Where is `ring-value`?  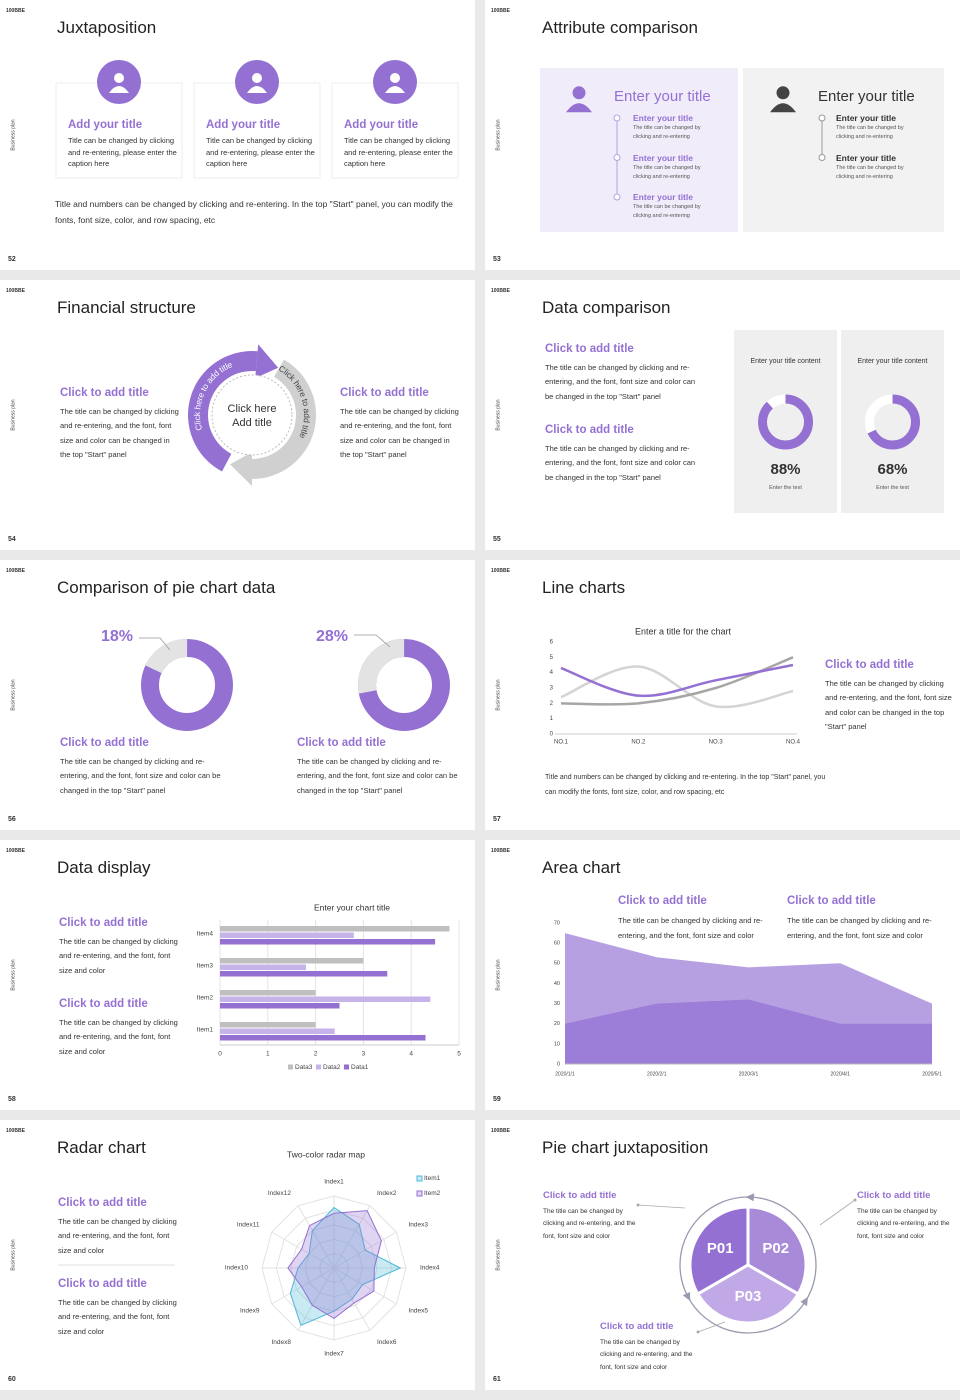 ring-value is located at coordinates (785, 422).